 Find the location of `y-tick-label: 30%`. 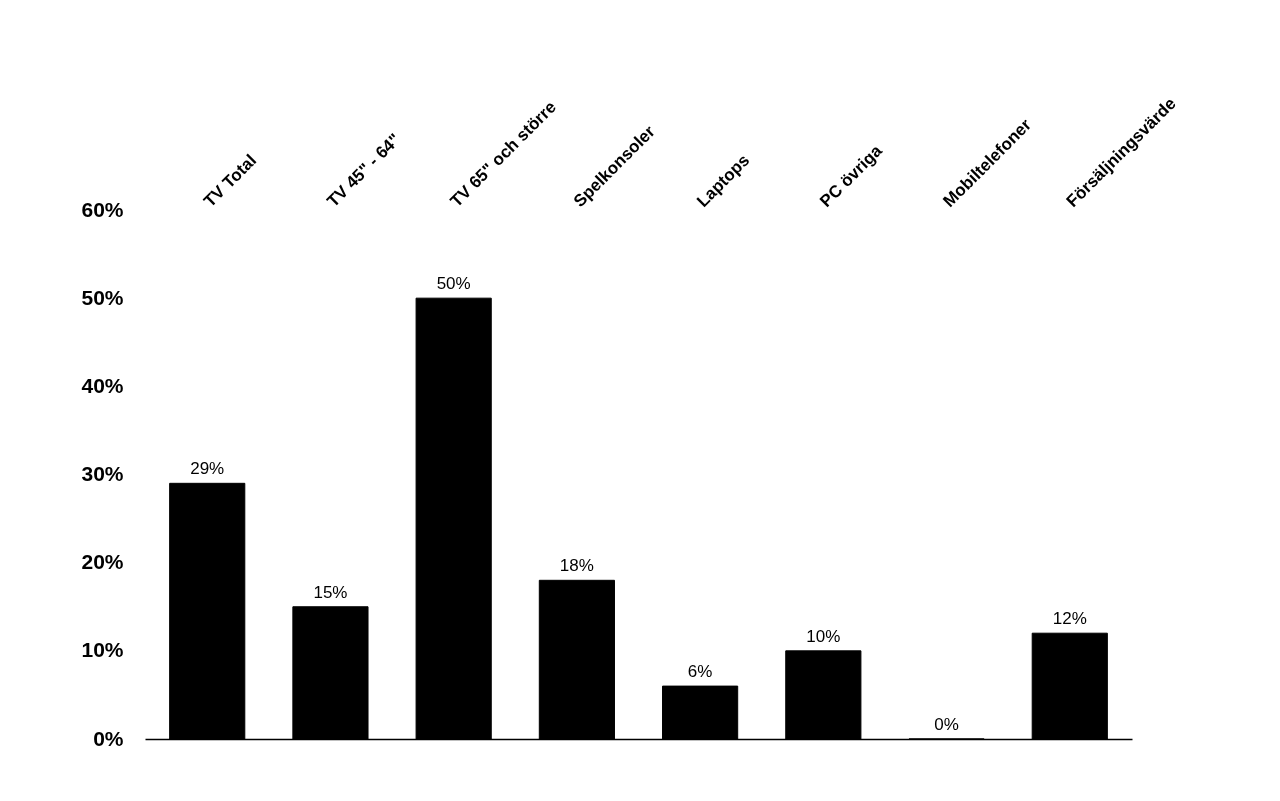

y-tick-label: 30% is located at coordinates (102, 473).